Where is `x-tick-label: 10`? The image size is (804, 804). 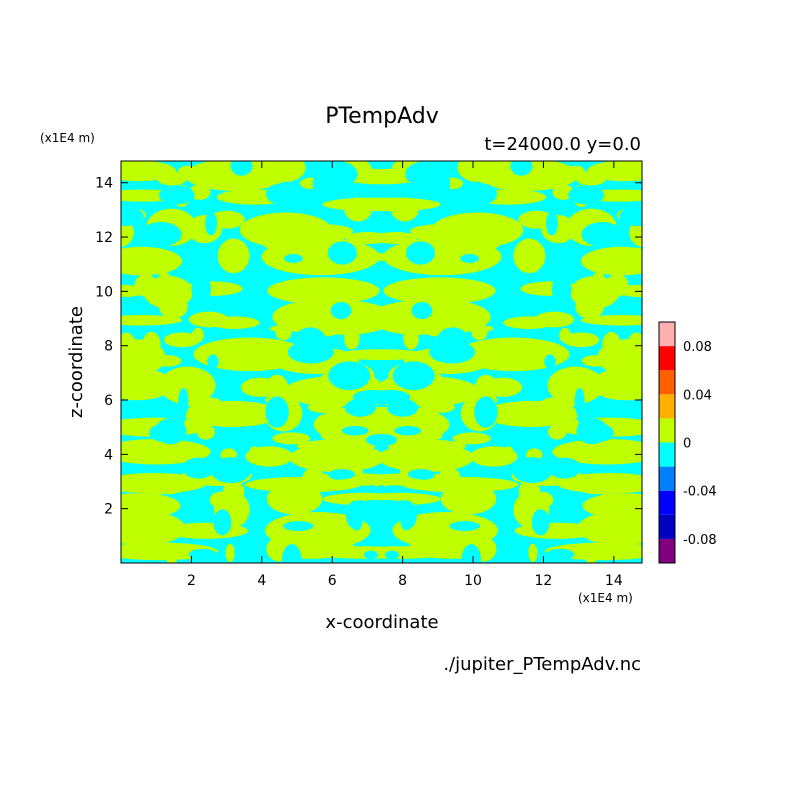 x-tick-label: 10 is located at coordinates (473, 581).